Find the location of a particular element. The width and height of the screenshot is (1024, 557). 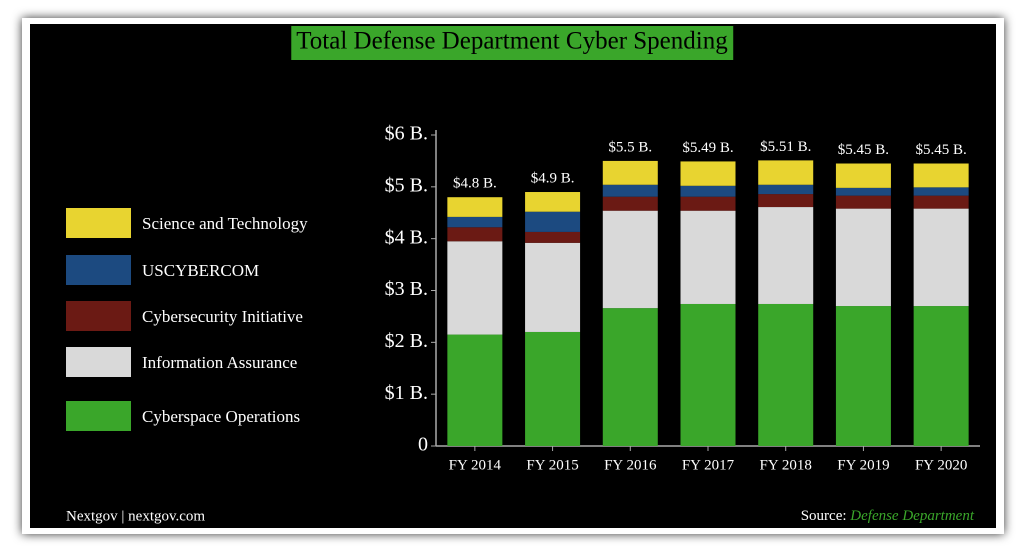

total-label: $4.8 B. is located at coordinates (475, 184).